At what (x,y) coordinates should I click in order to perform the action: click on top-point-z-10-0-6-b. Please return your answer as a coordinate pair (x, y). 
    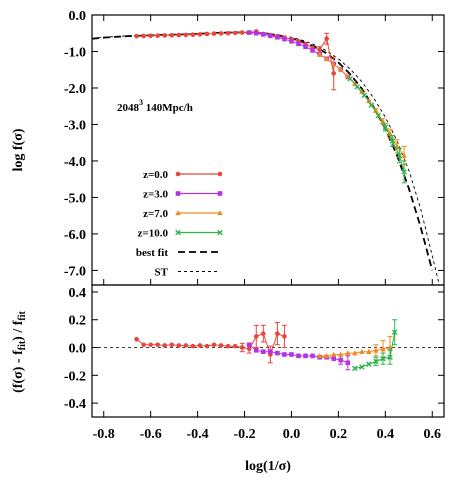
    Looking at the image, I should click on (392, 141).